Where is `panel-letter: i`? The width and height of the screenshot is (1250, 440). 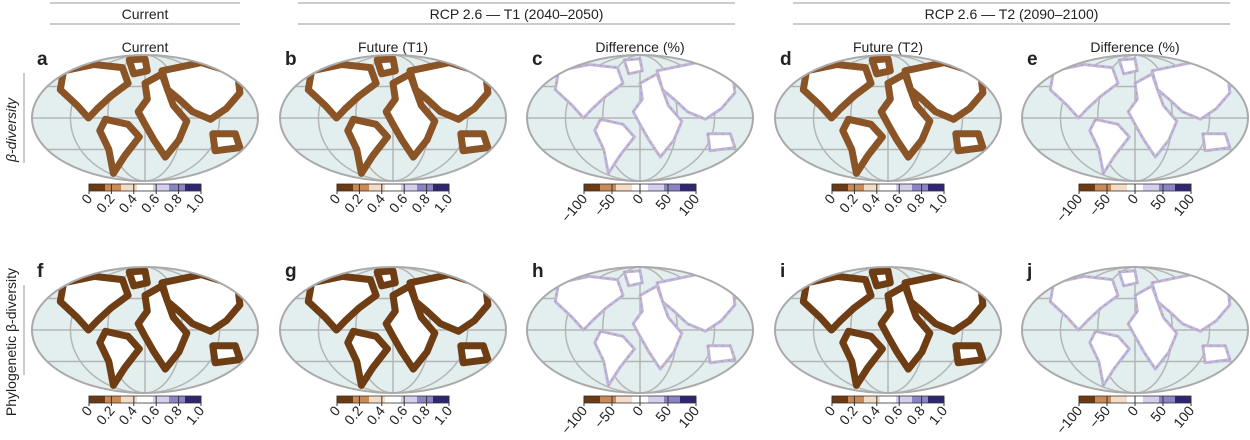 panel-letter: i is located at coordinates (782, 271).